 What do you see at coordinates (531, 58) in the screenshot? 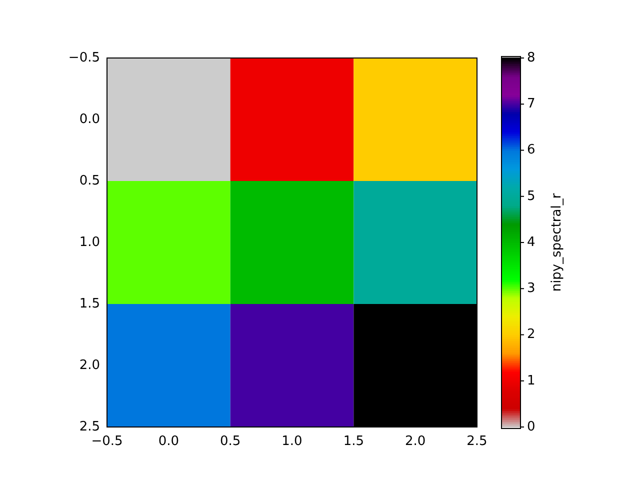
I see `color-bar-label: 8` at bounding box center [531, 58].